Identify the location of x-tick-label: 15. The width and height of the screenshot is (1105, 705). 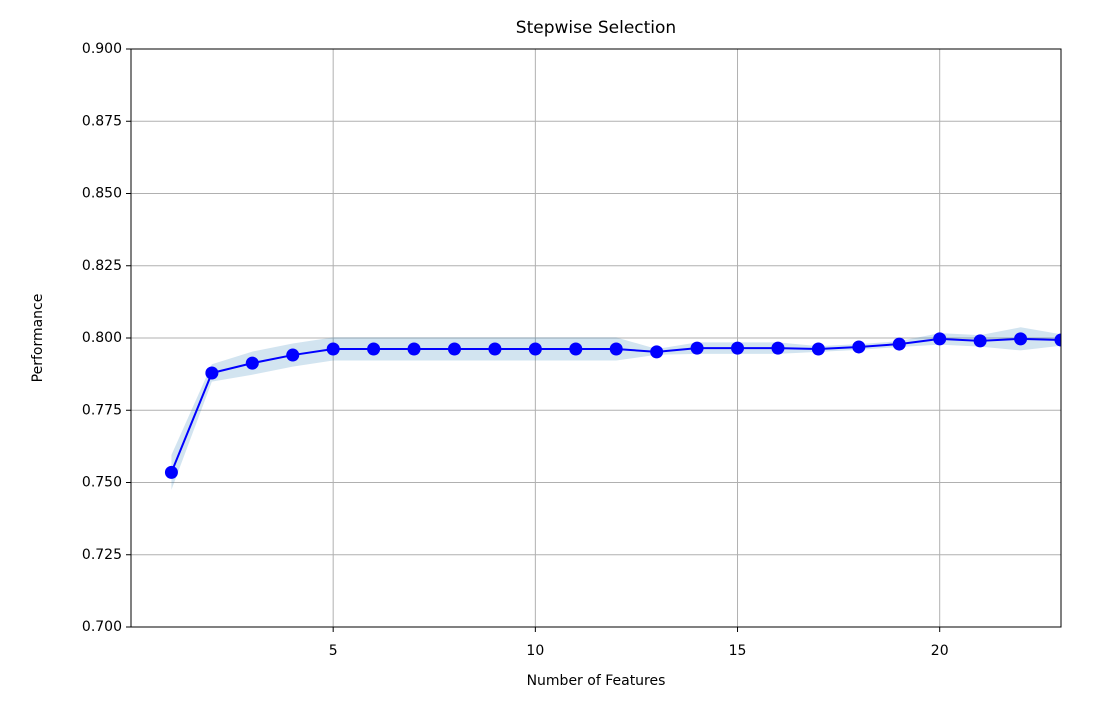
(738, 651).